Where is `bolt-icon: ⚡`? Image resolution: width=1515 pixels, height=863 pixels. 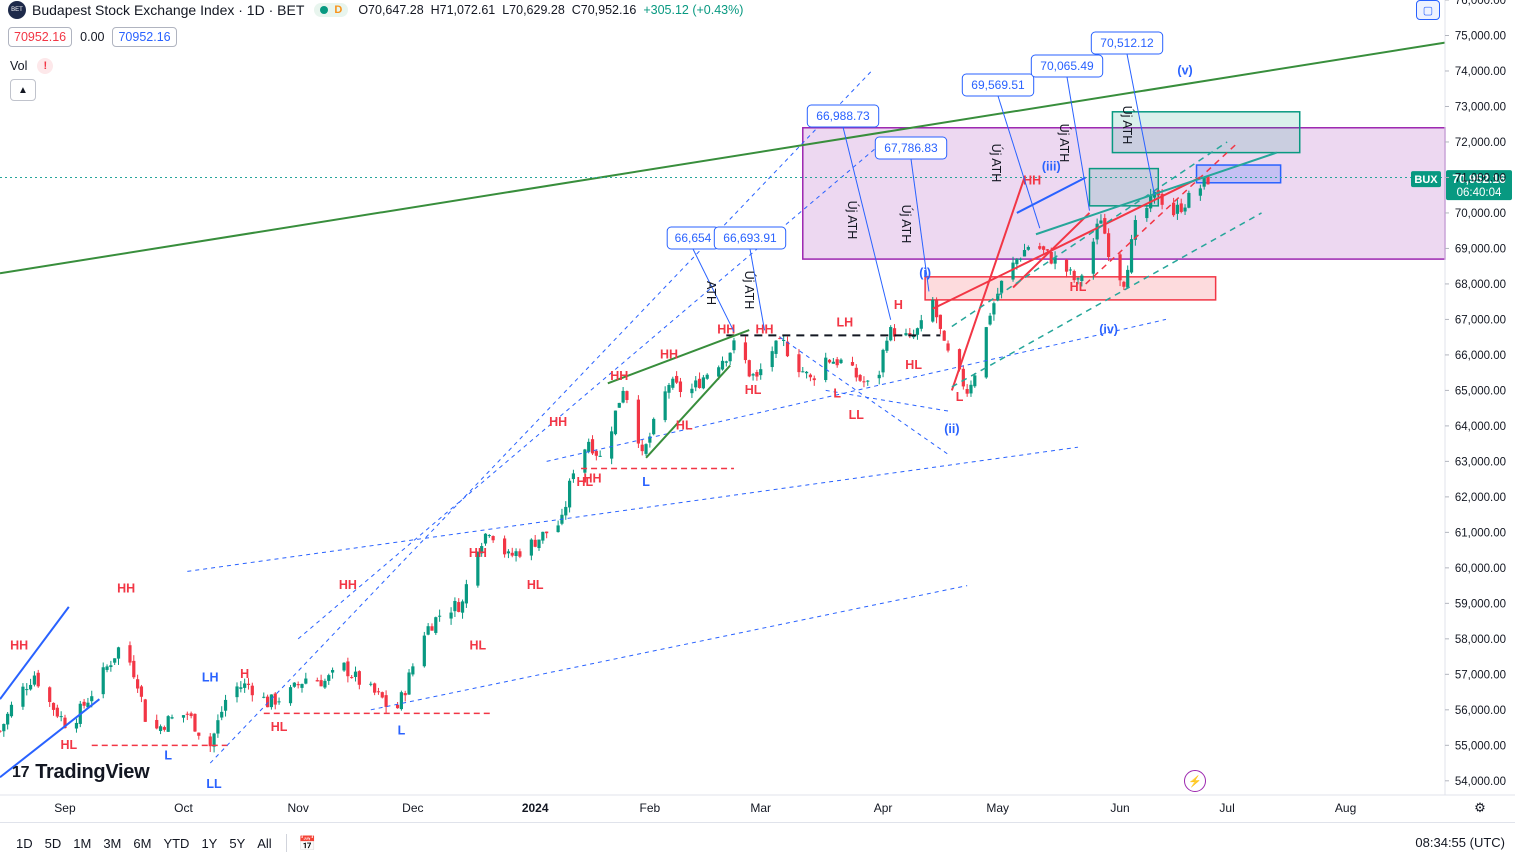 bolt-icon: ⚡ is located at coordinates (1195, 781).